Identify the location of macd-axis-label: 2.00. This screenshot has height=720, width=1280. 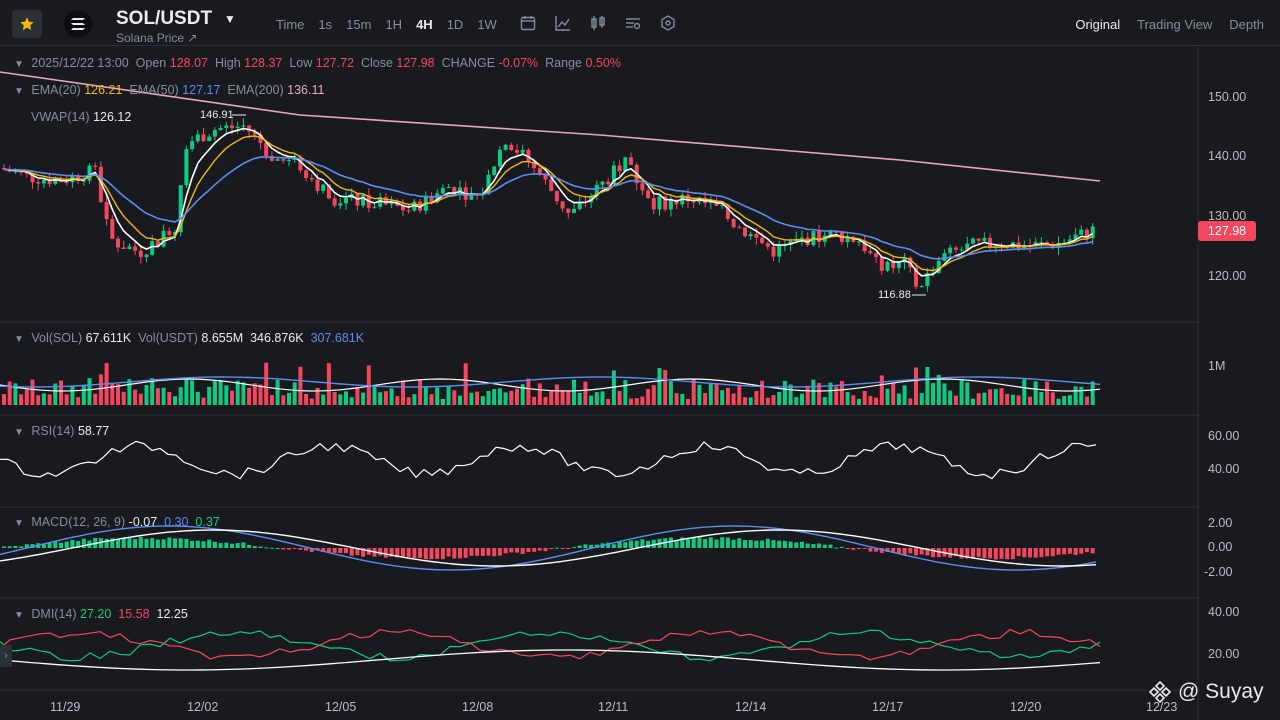
(1220, 523).